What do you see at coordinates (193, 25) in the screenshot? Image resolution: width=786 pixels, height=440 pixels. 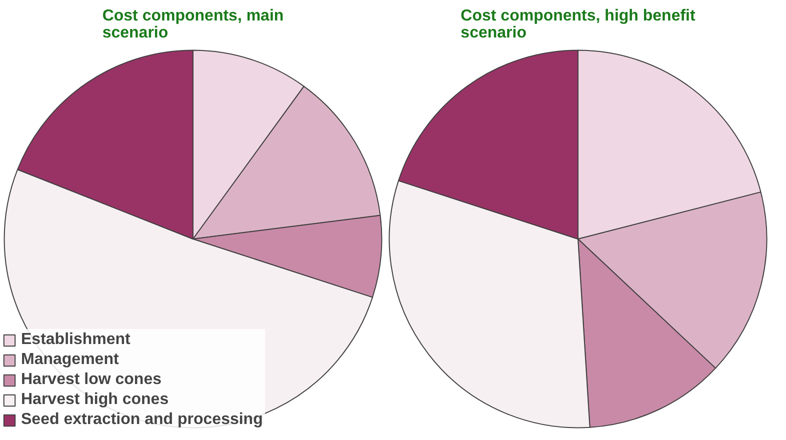 I see `chart-title: Cost components, main scenario` at bounding box center [193, 25].